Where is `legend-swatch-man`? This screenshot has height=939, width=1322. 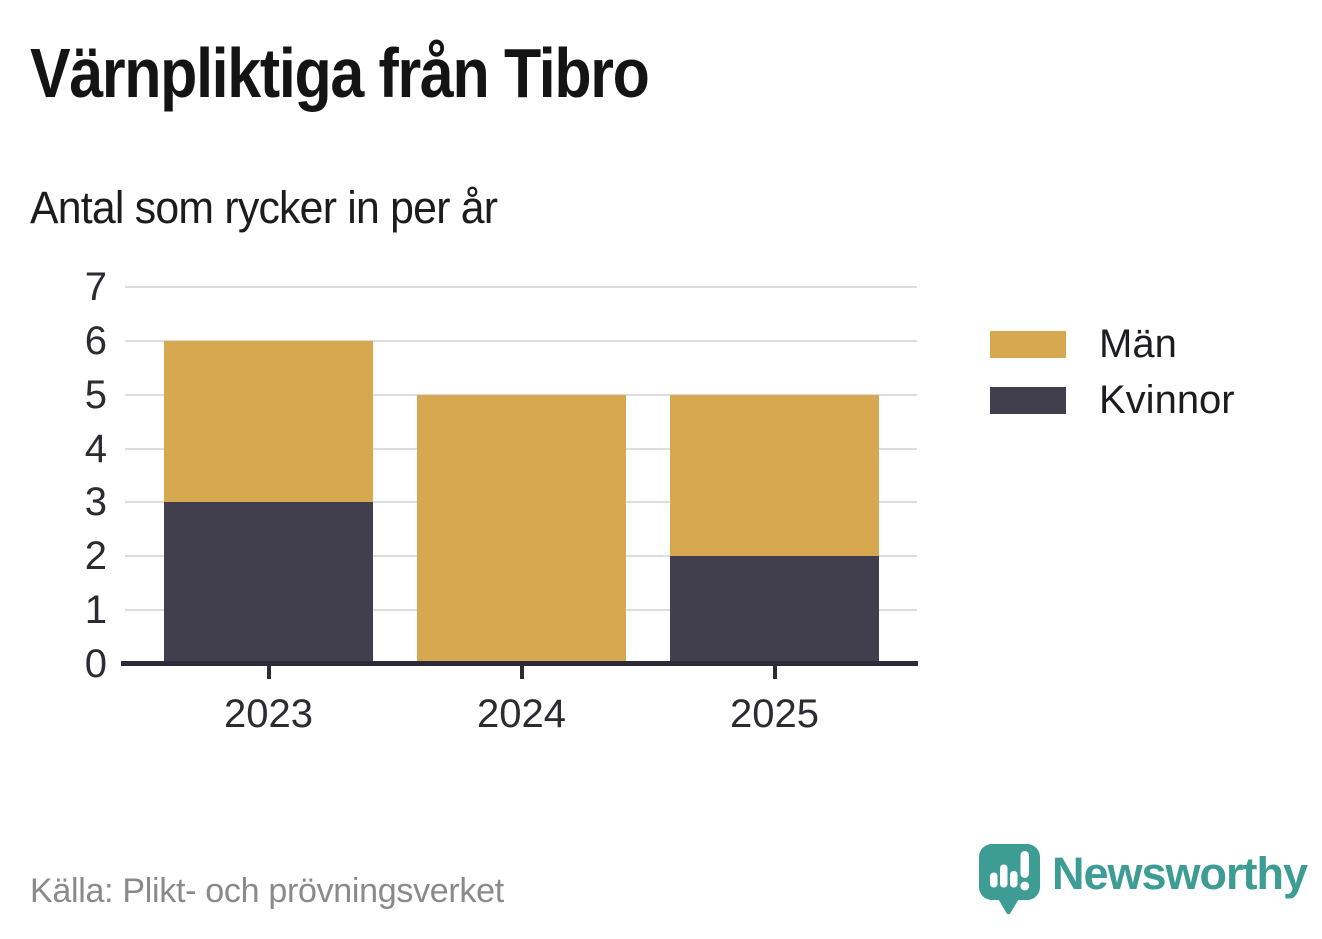
legend-swatch-man is located at coordinates (1028, 344).